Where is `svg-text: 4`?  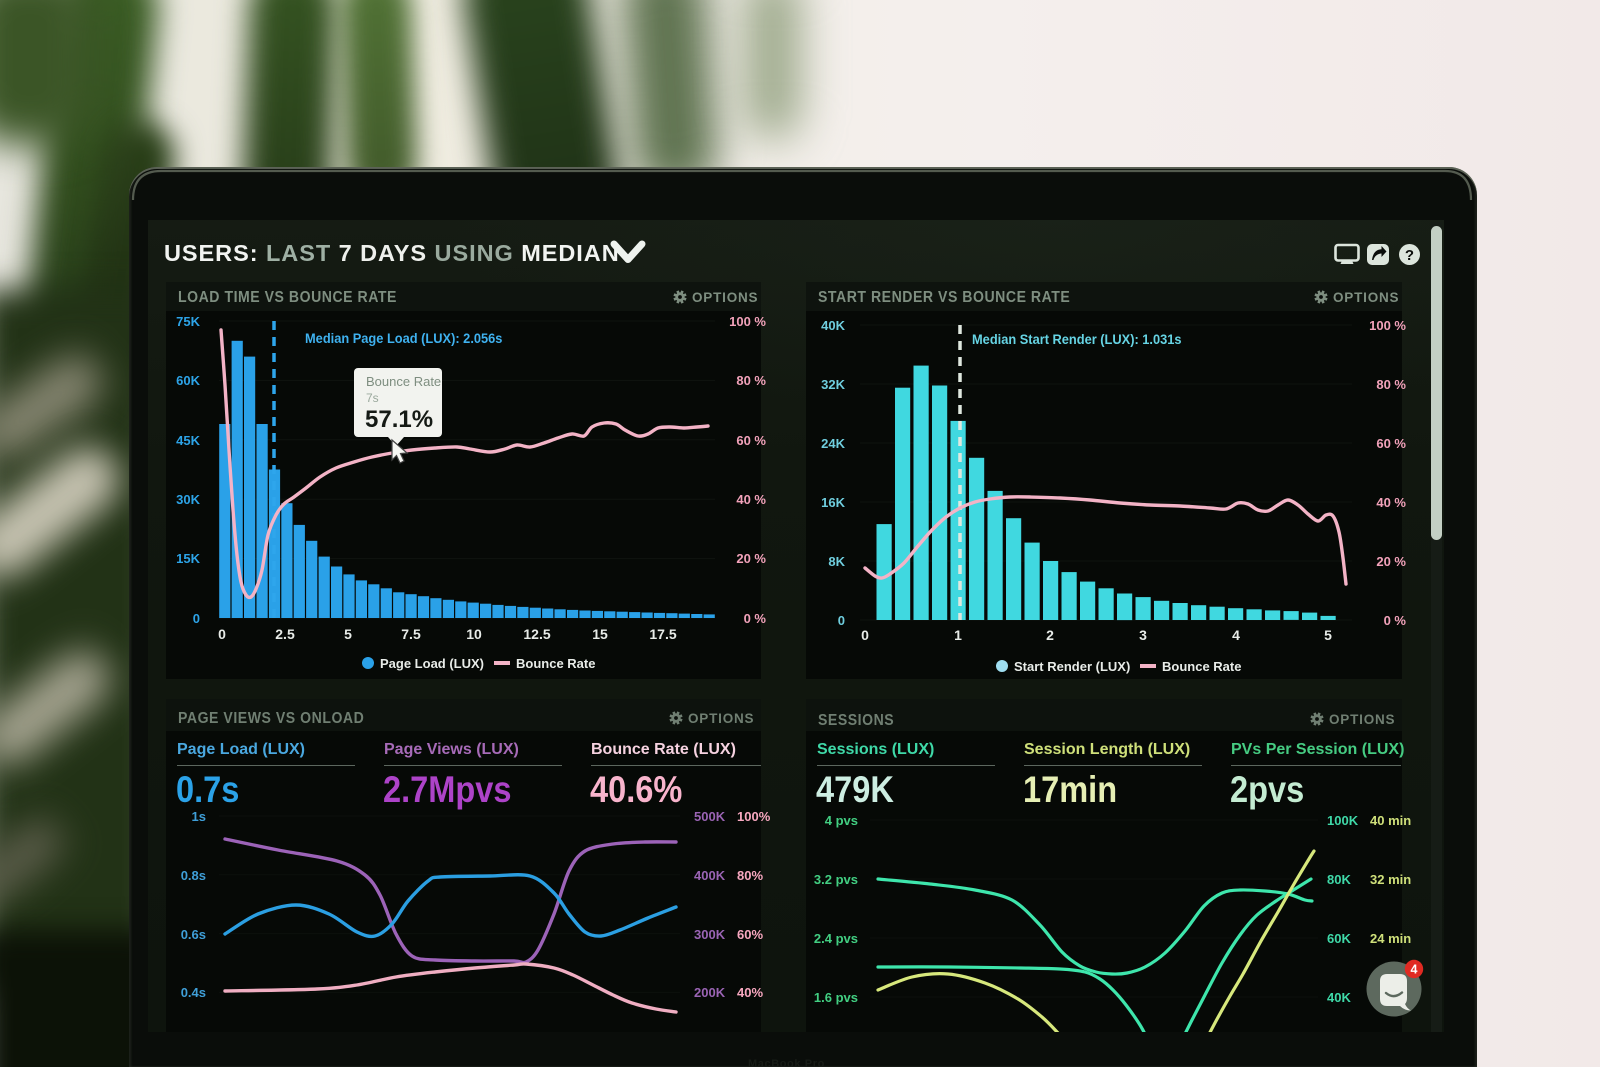
svg-text: 4 is located at coordinates (1414, 970).